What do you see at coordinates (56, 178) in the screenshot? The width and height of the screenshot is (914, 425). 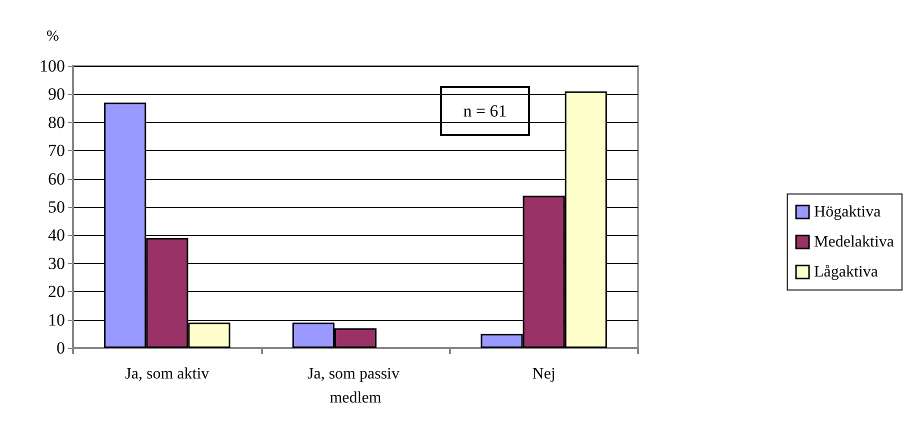 I see `y-tick-label: 60` at bounding box center [56, 178].